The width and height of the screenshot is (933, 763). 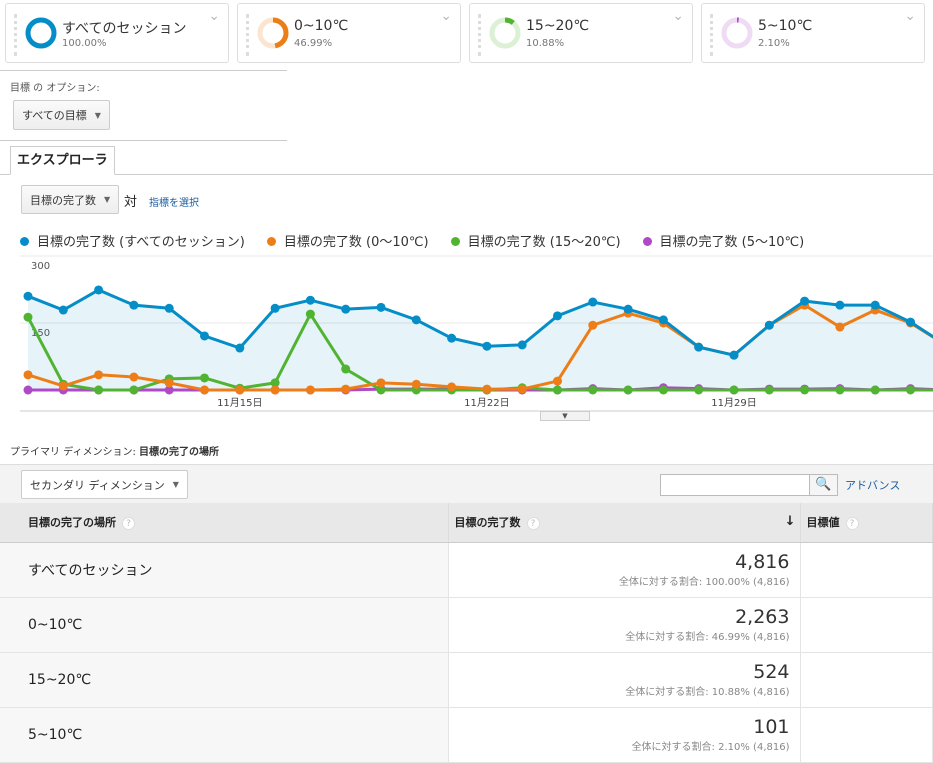 I want to click on primary-dimension-label: プライマリ ディメンション:, so click(x=73, y=452).